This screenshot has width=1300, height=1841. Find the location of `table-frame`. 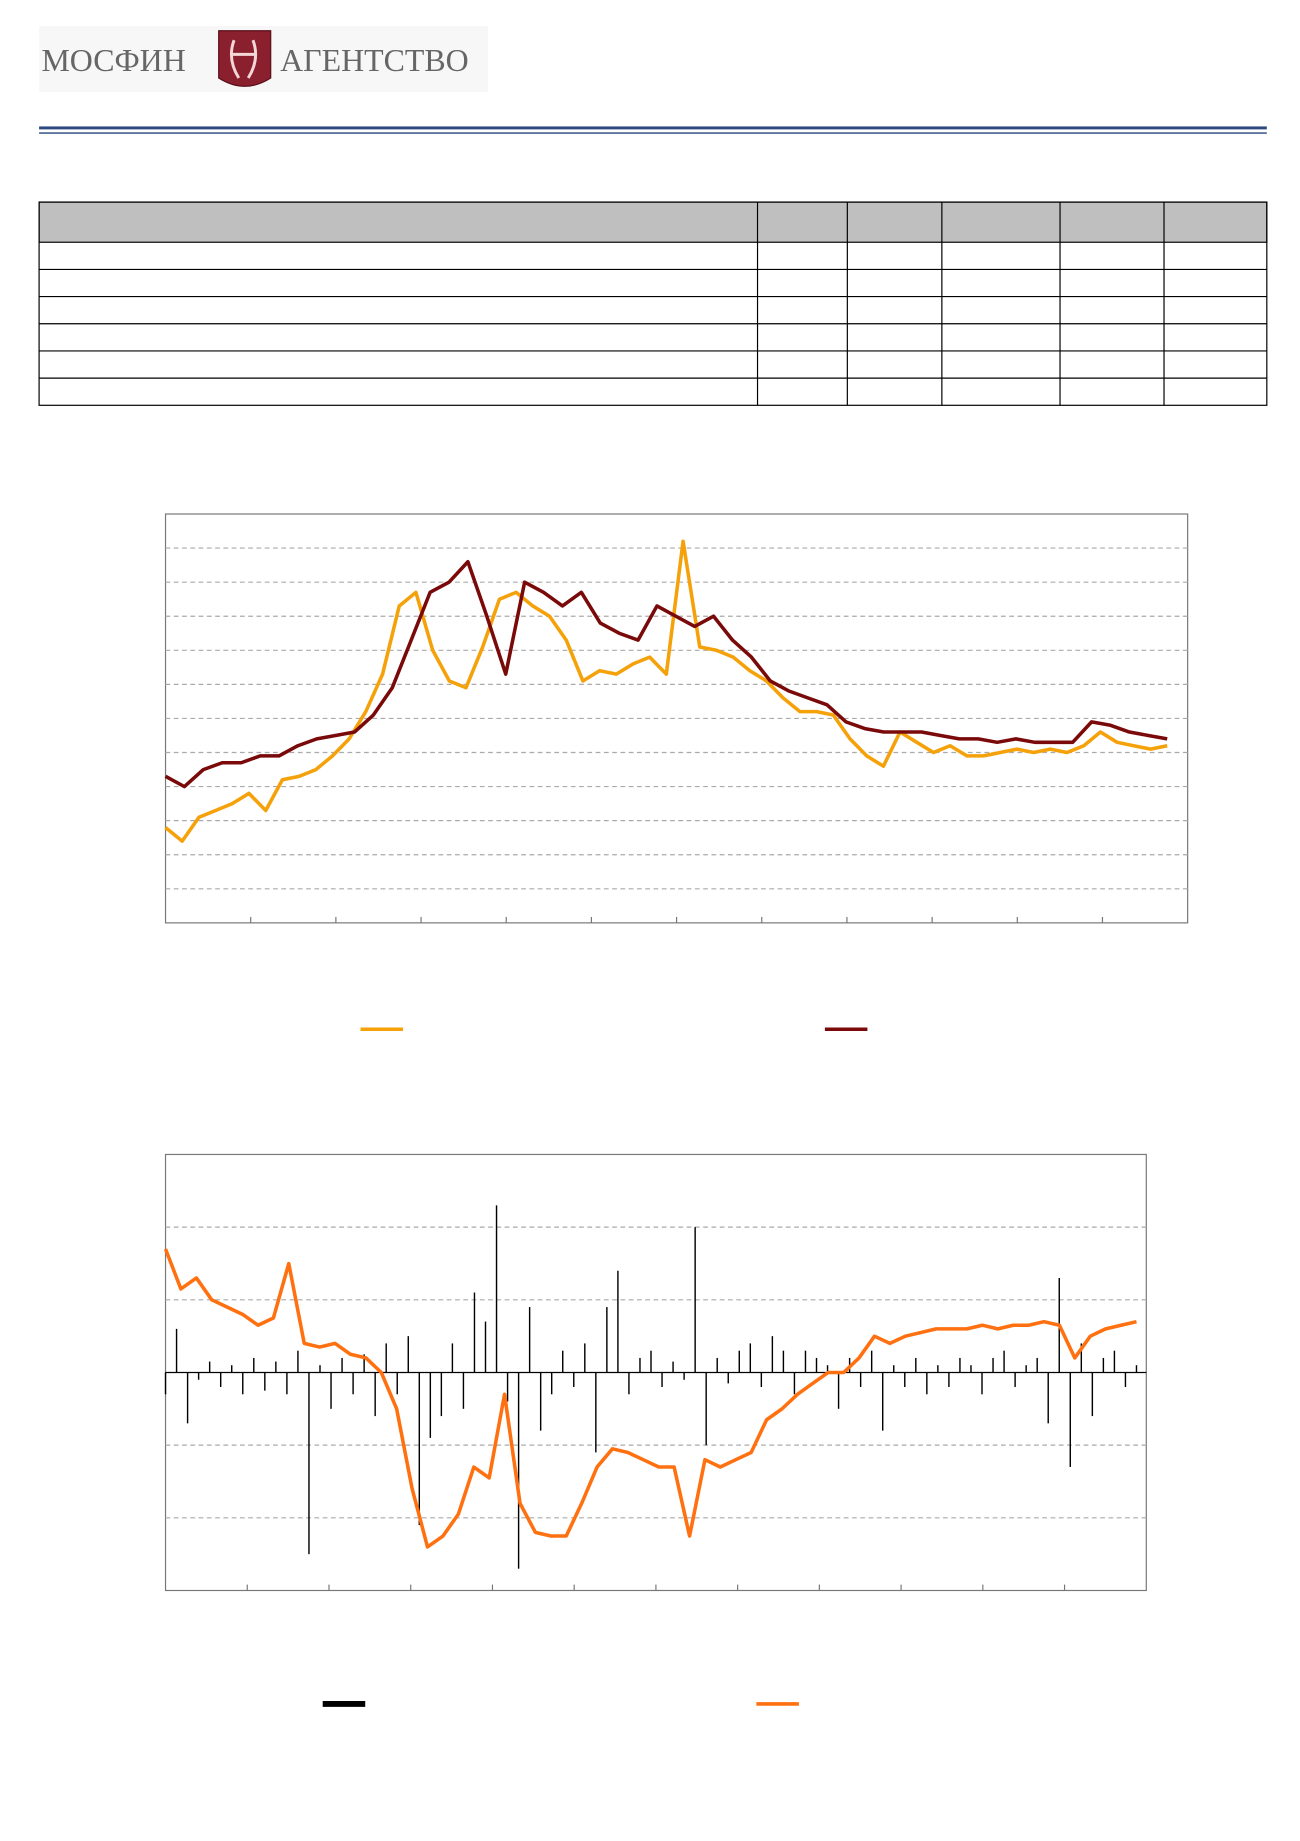

table-frame is located at coordinates (653, 303).